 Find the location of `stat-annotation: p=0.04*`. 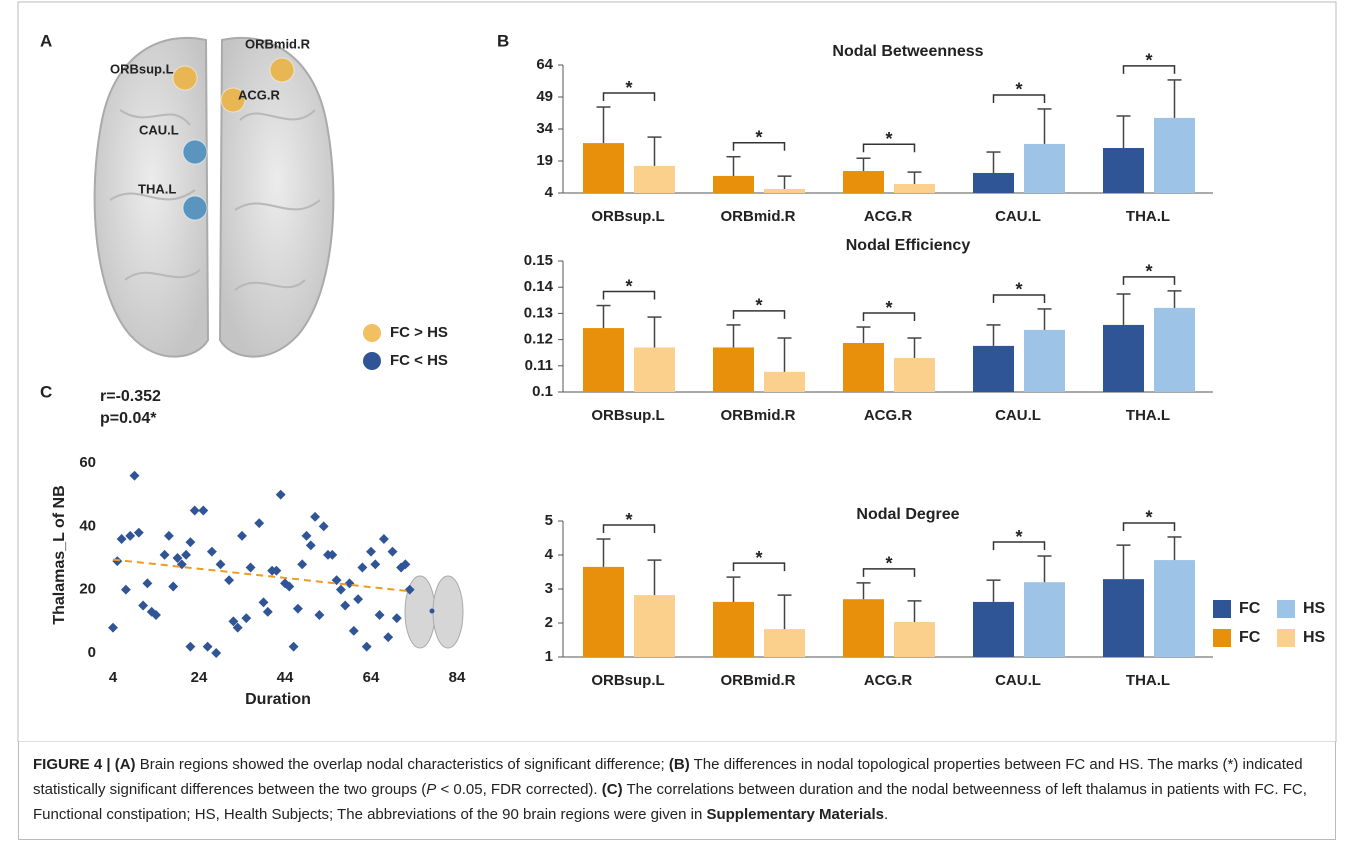

stat-annotation: p=0.04* is located at coordinates (128, 418).